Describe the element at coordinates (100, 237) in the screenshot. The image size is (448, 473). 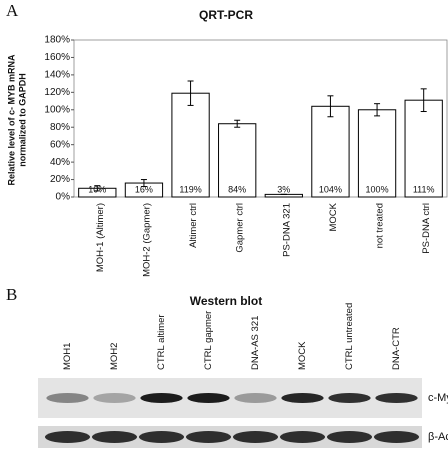
I see `x-tick-label: MOH-1 (Altimer)` at that location.